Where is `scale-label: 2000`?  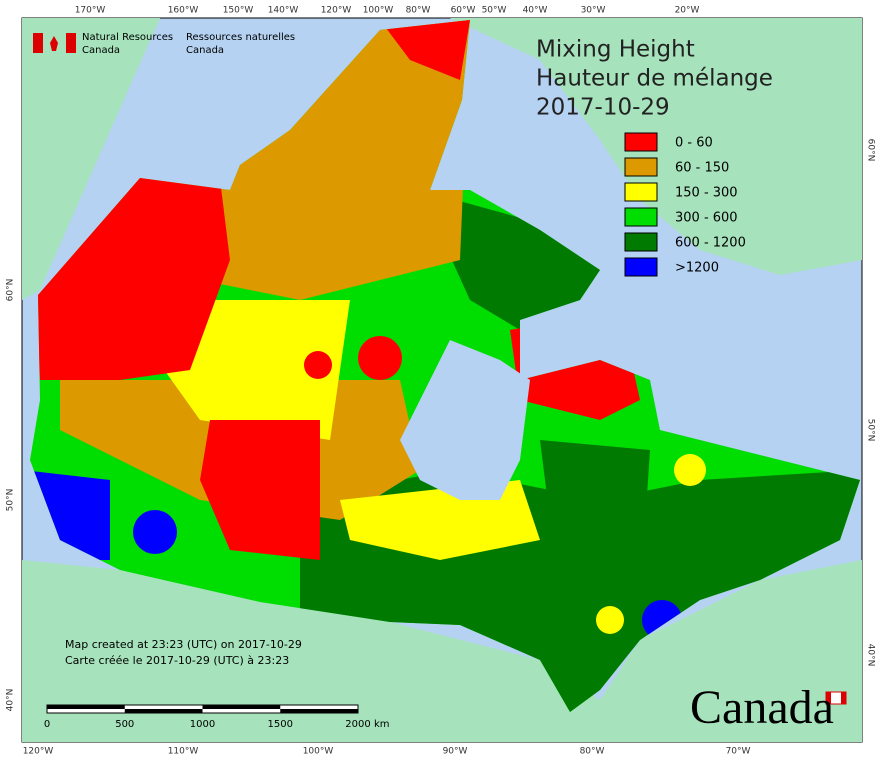 scale-label: 2000 is located at coordinates (357, 724).